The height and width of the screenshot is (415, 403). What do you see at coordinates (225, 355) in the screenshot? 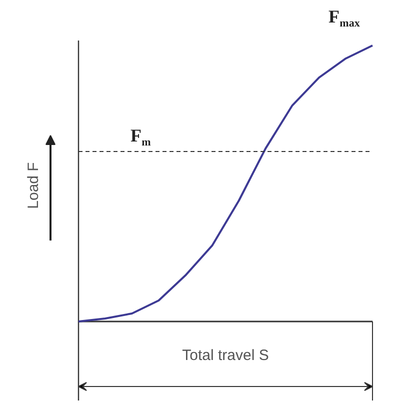
I see `x-axis-title: Total travel S` at bounding box center [225, 355].